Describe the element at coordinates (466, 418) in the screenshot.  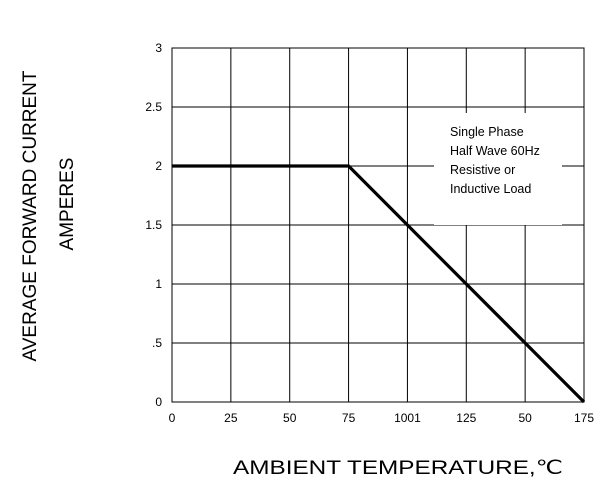
I see `x-tick-label: 125` at that location.